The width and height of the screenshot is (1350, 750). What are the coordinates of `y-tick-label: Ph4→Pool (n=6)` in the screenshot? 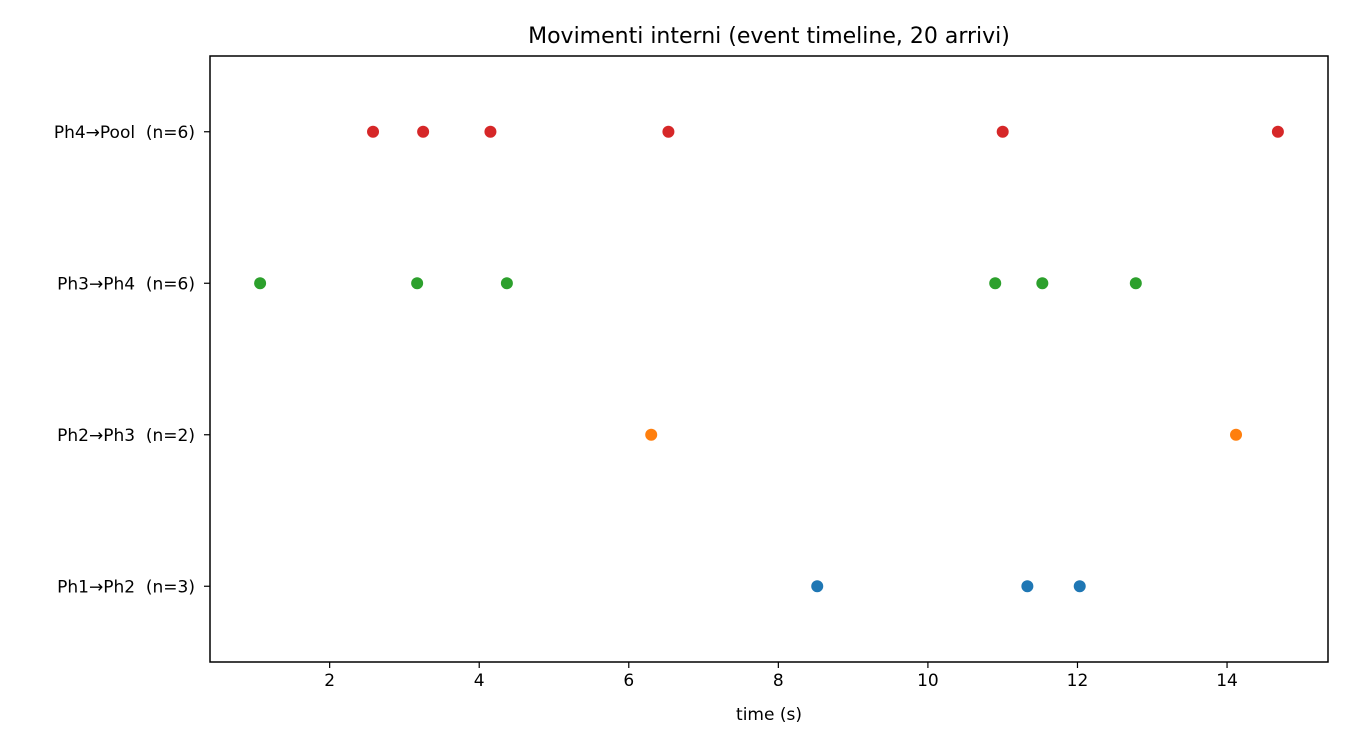 It's located at (124, 133).